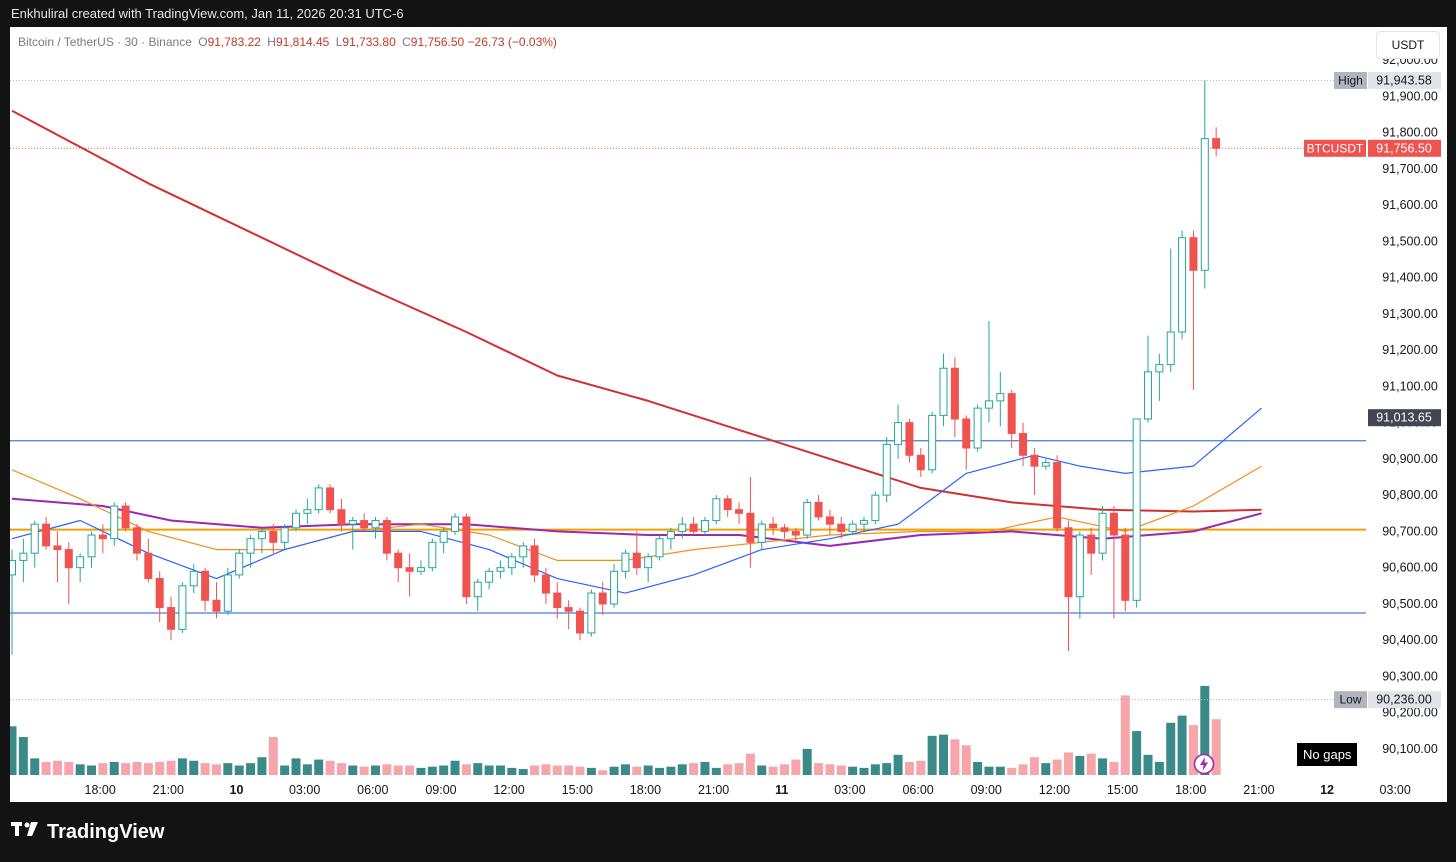 The image size is (1456, 862). I want to click on last-price-label-bg, so click(1404, 148).